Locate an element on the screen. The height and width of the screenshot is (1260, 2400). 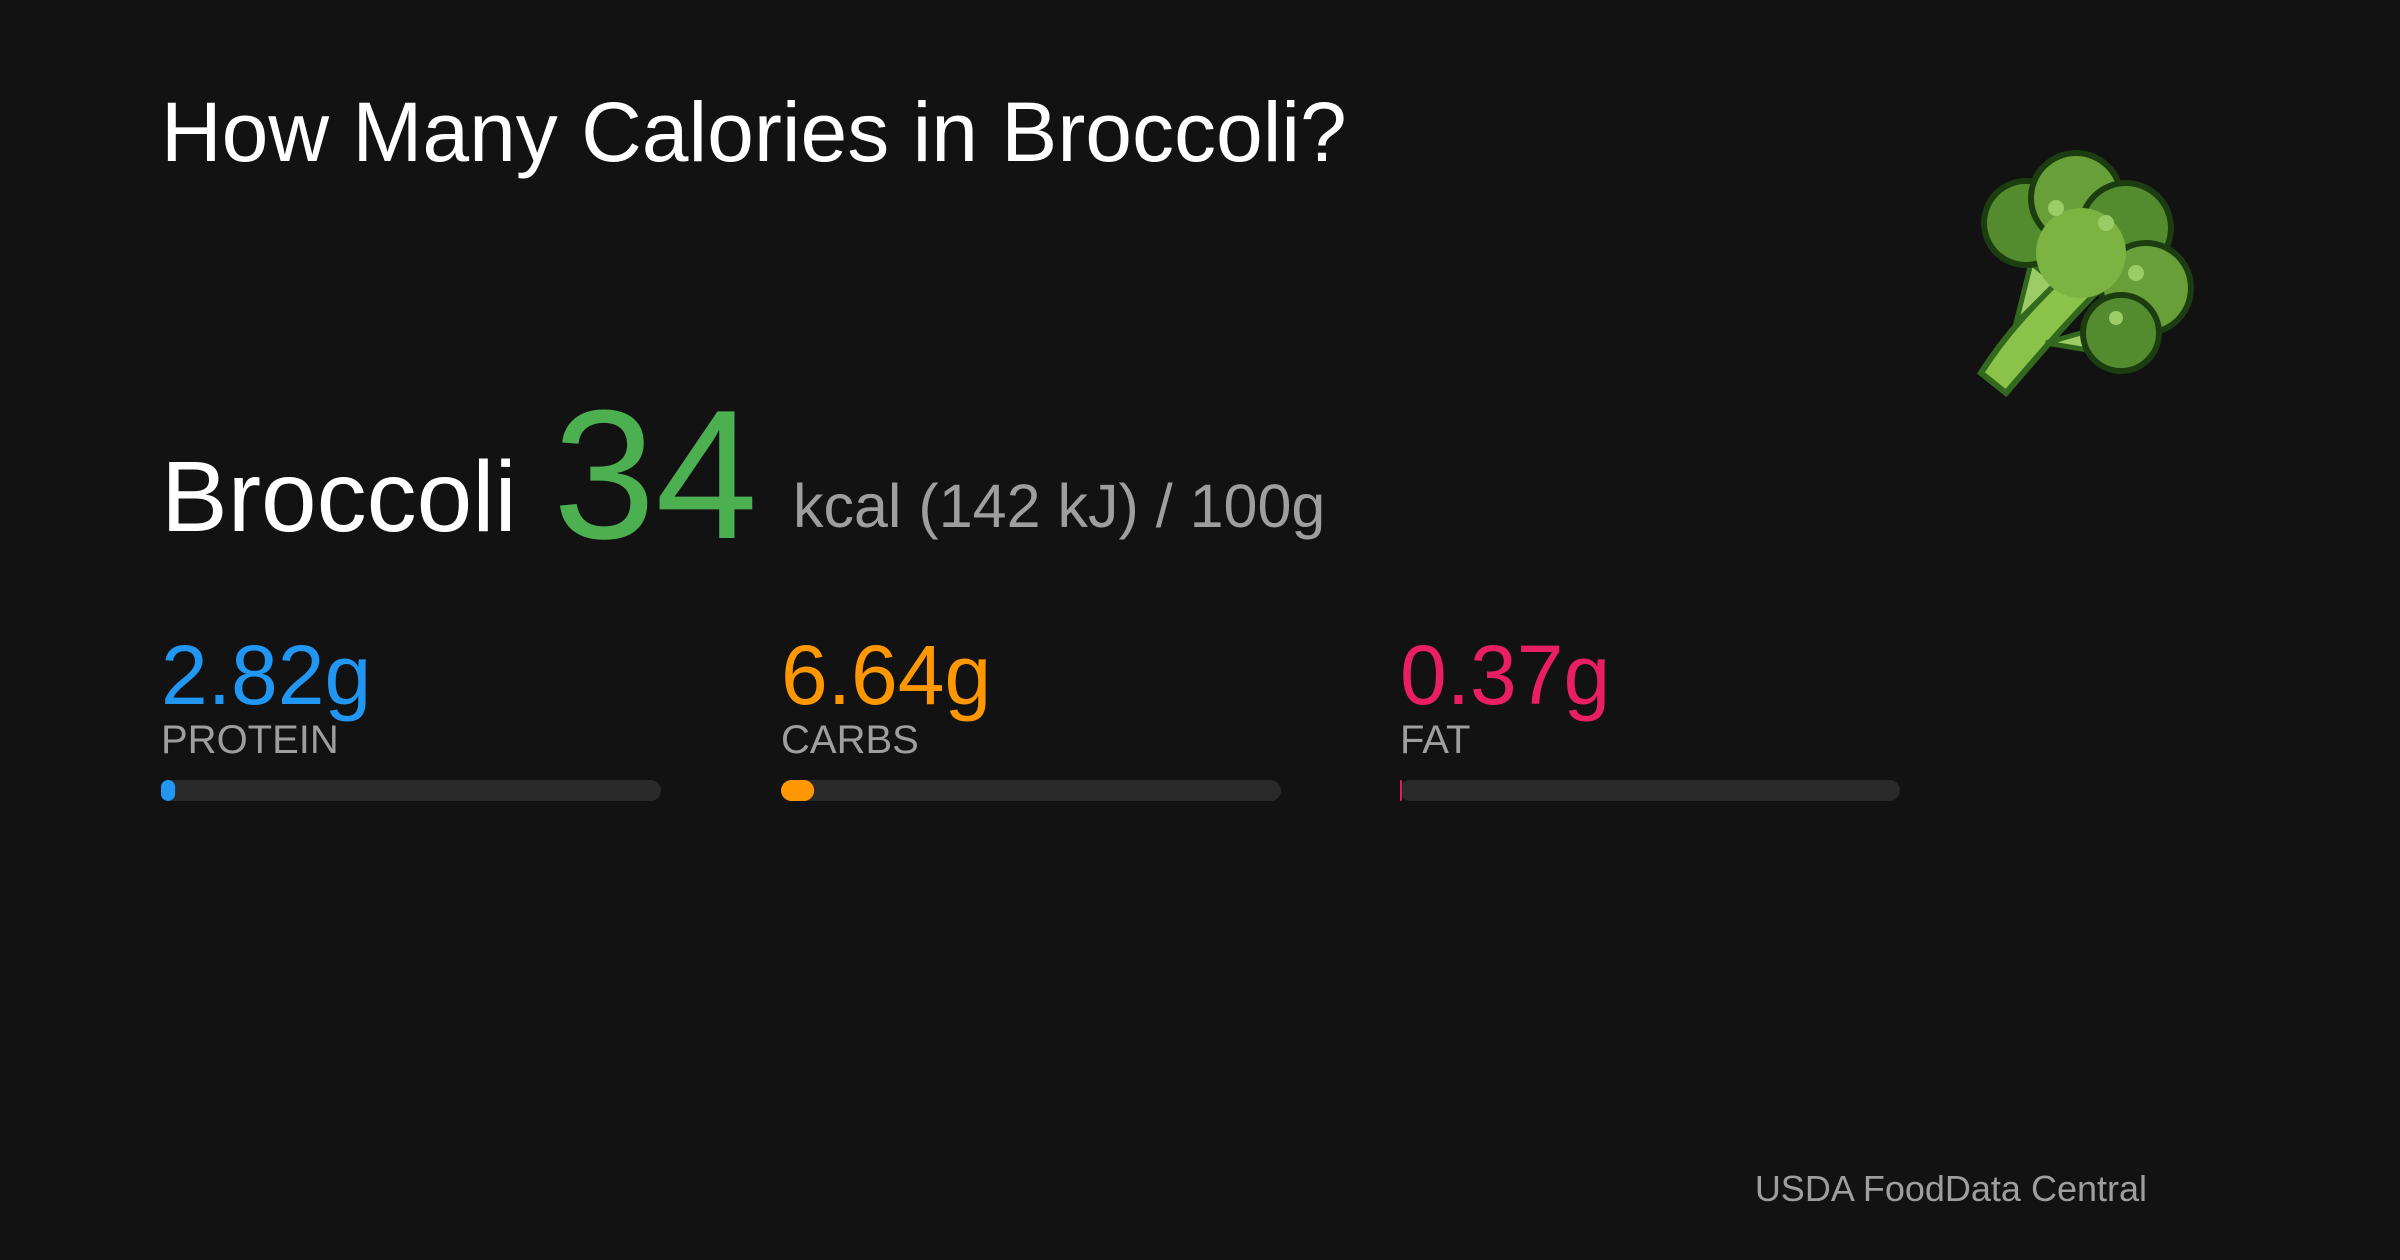
broccoli-icon is located at coordinates (2085, 274).